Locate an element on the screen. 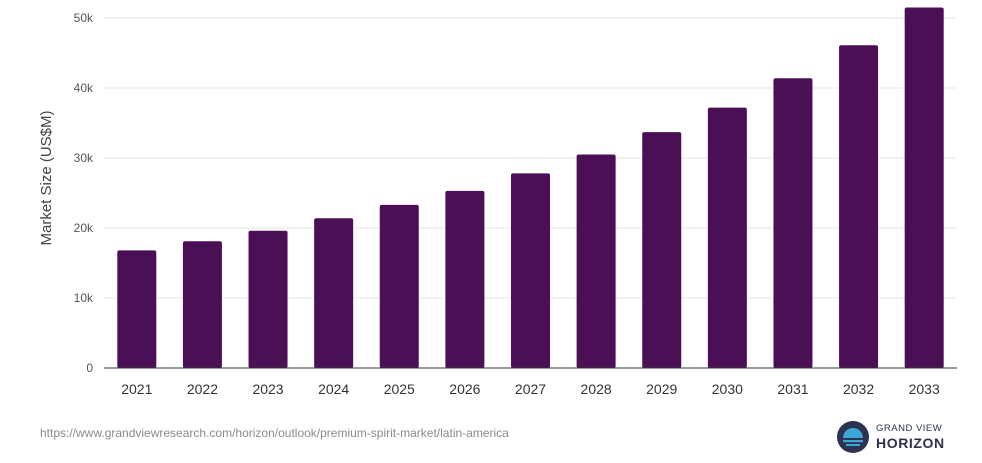 The width and height of the screenshot is (982, 463). bar-2030 is located at coordinates (727, 237).